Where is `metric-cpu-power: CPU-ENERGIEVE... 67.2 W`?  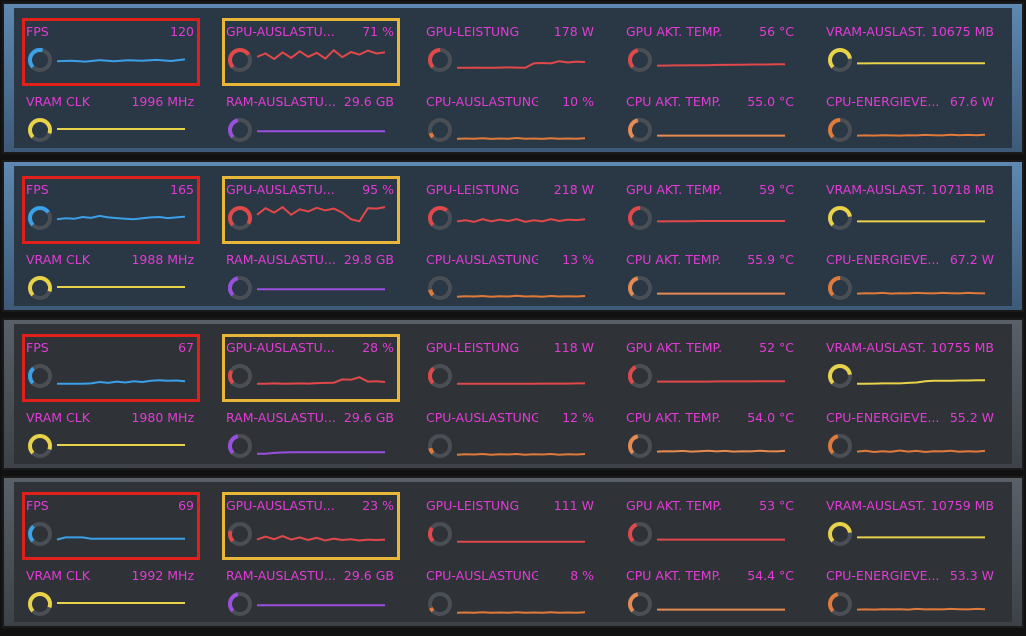 metric-cpu-power: CPU-ENERGIEVE... 67.2 W is located at coordinates (909, 278).